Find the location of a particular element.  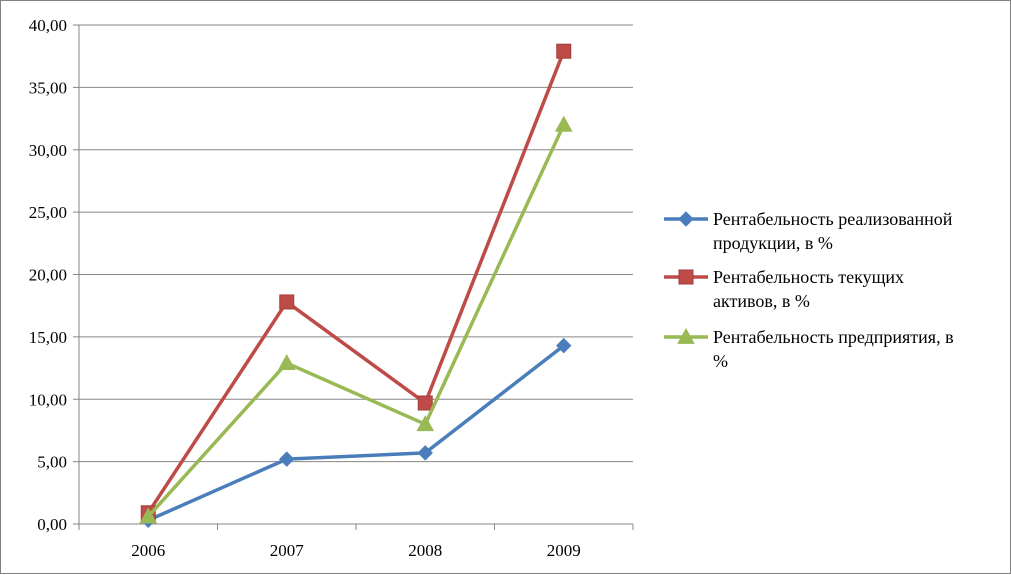

y-tick-label: 35,00 is located at coordinates (48, 87).